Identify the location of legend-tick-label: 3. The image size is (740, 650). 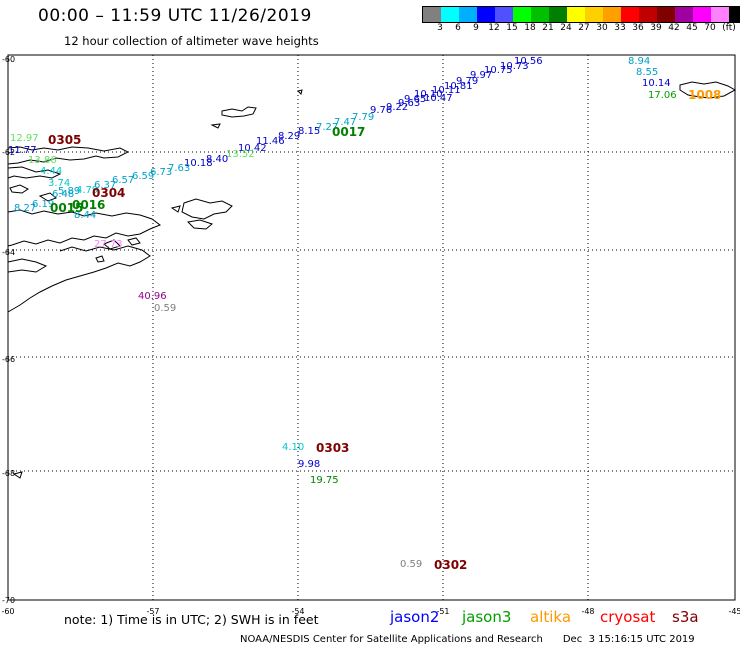
(440, 28).